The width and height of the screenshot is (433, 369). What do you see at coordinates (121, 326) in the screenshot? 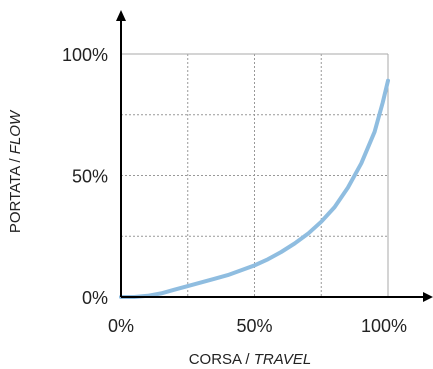
I see `x-tick-label: 0%` at bounding box center [121, 326].